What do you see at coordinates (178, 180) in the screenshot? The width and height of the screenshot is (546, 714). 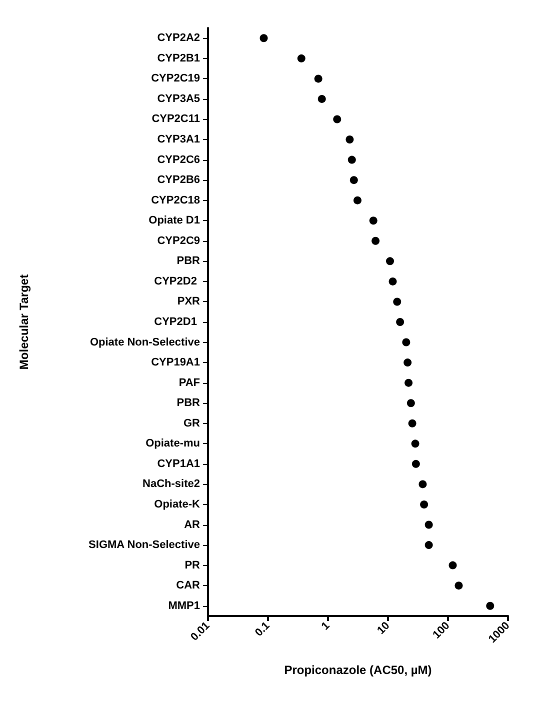 I see `y-tick-label: CYP2B6` at bounding box center [178, 180].